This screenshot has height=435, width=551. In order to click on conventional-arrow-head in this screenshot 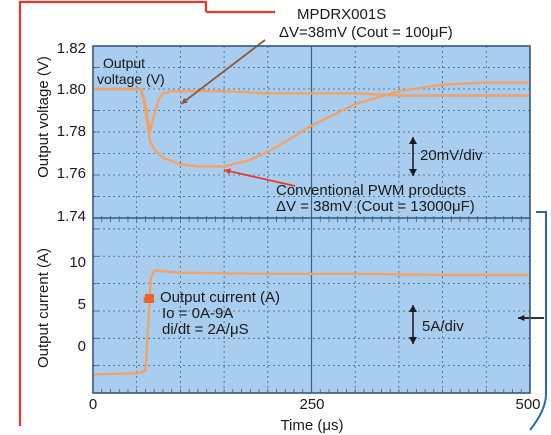, I will do `click(227, 171)`.